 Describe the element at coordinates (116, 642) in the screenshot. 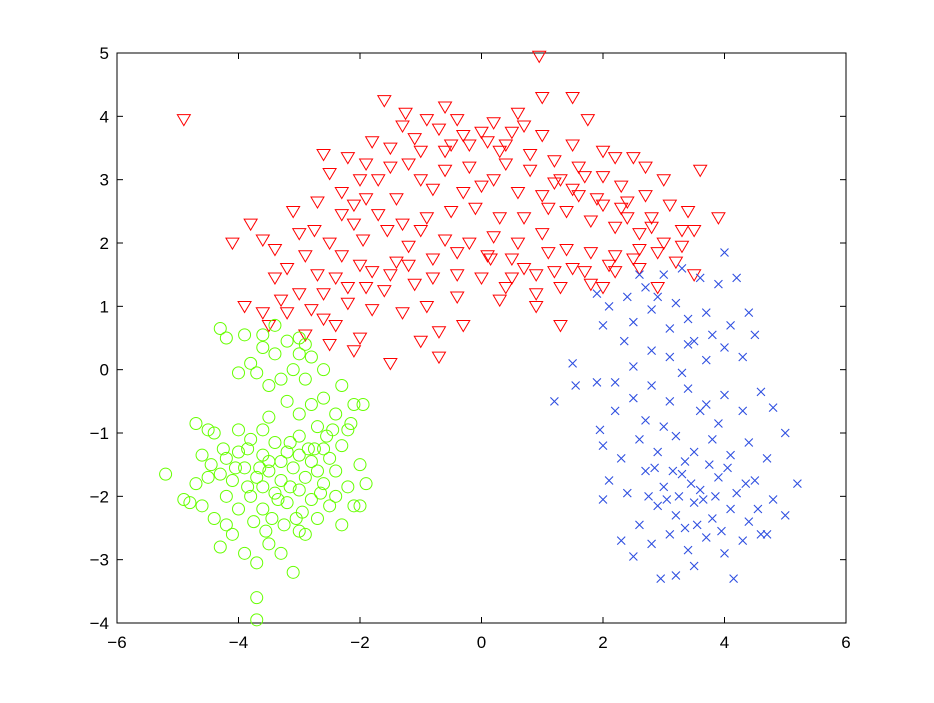

I see `x-tick-label: −6` at that location.